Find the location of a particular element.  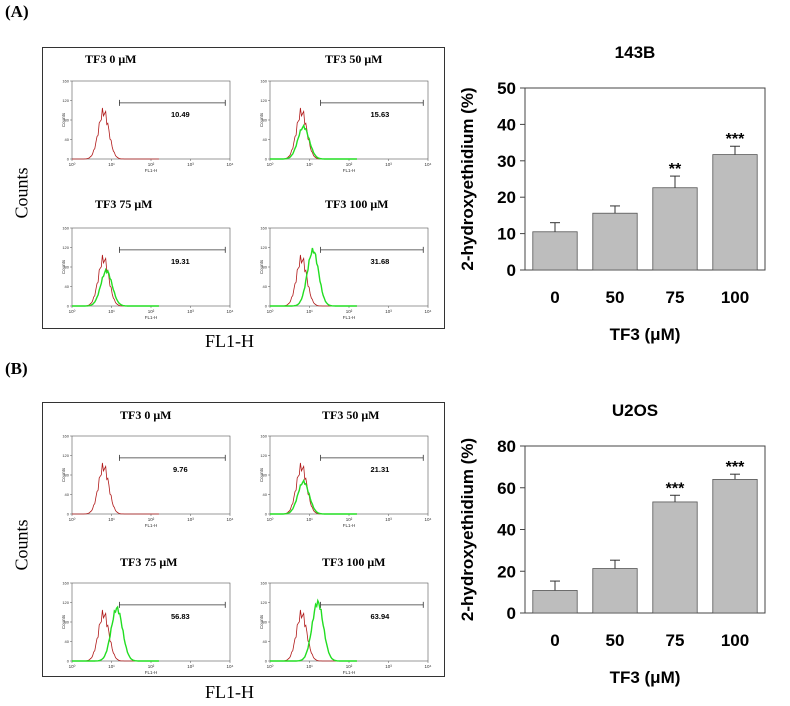

chart-title: U2OS is located at coordinates (635, 410).